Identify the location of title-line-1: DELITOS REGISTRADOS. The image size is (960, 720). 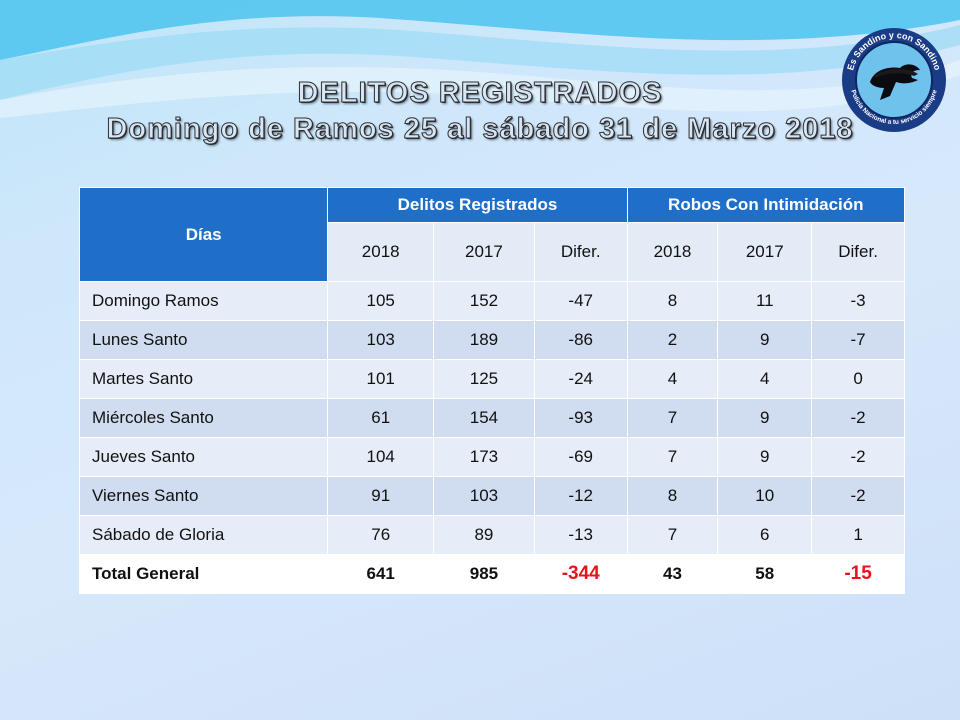
(480, 93).